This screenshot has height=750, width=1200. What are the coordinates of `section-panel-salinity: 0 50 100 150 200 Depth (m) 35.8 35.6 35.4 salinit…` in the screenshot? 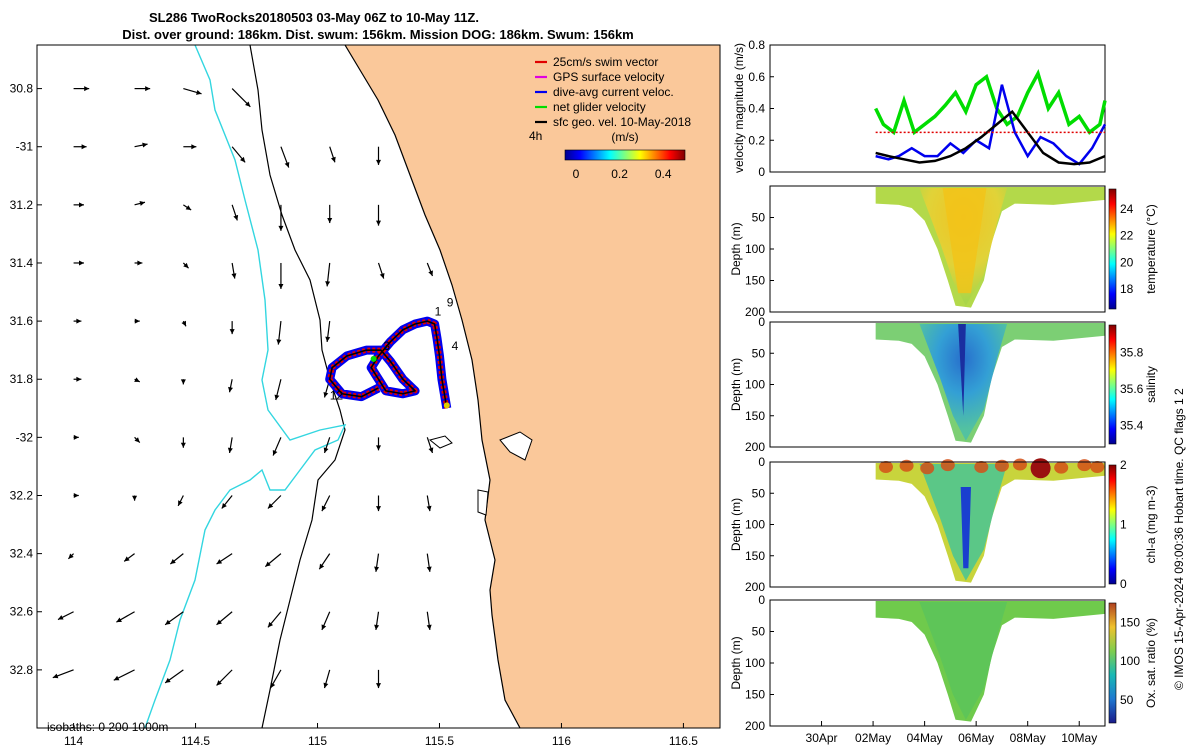 It's located at (943, 384).